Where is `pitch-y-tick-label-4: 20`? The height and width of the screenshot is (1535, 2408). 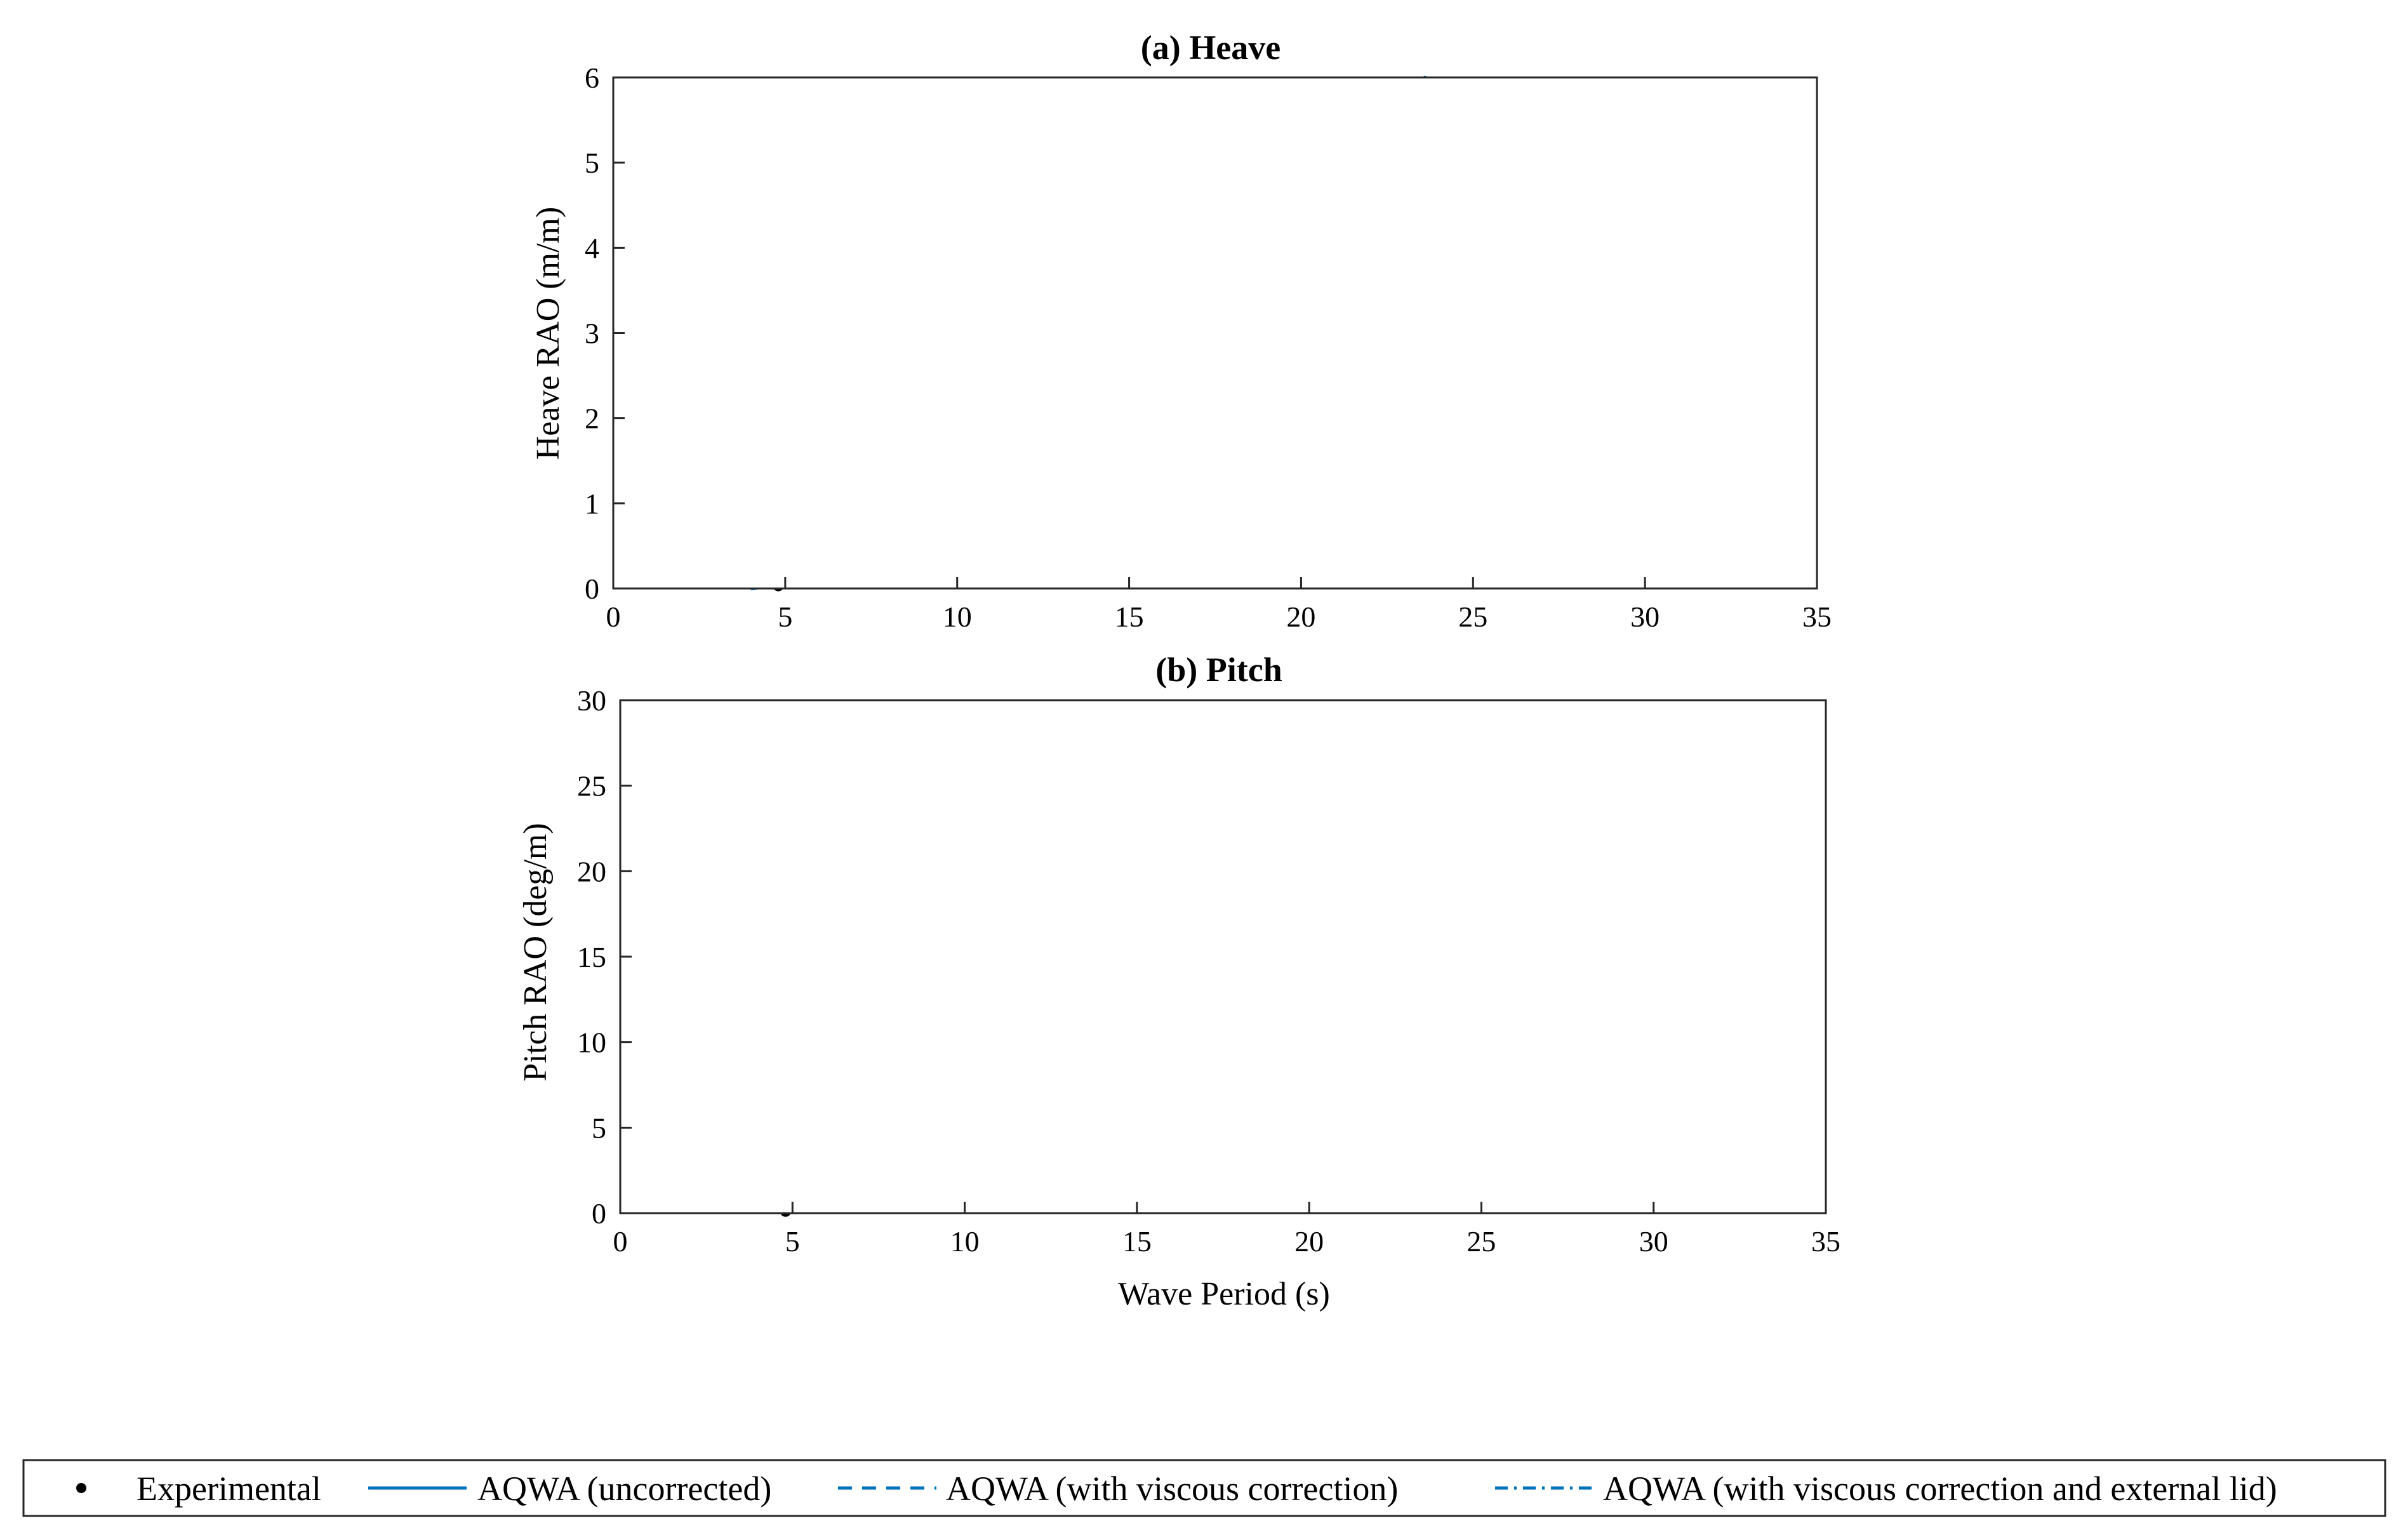 pitch-y-tick-label-4: 20 is located at coordinates (591, 871).